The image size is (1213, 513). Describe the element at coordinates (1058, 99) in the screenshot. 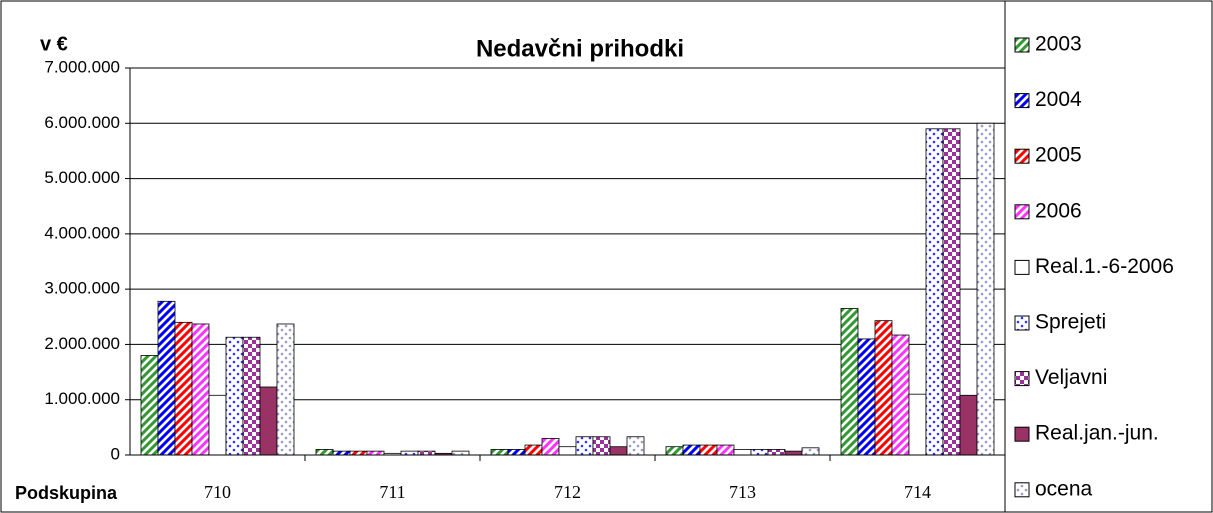

I see `legend-label: 2004` at that location.